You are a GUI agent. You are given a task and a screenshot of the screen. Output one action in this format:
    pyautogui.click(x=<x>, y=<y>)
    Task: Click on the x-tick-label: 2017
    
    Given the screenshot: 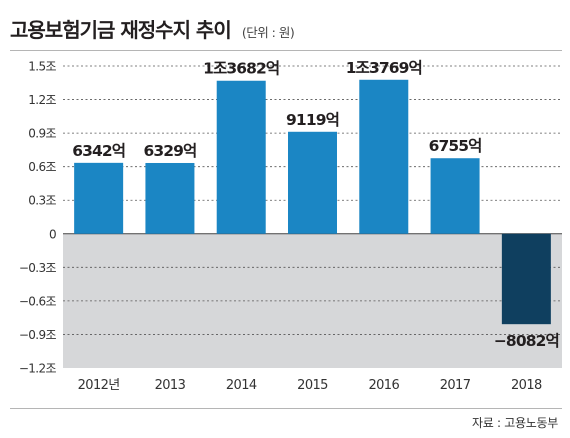 What is the action you would take?
    pyautogui.click(x=455, y=385)
    